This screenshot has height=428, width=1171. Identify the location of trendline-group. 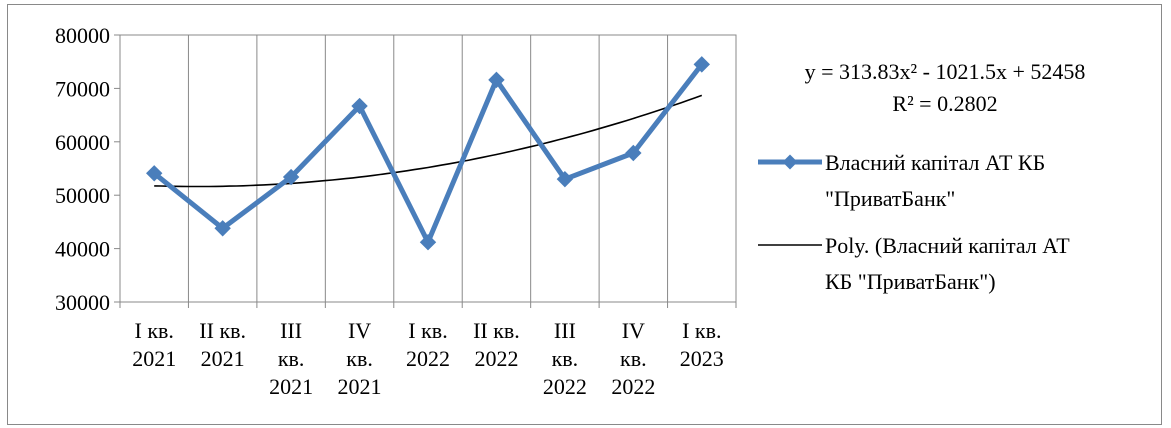
(428, 141).